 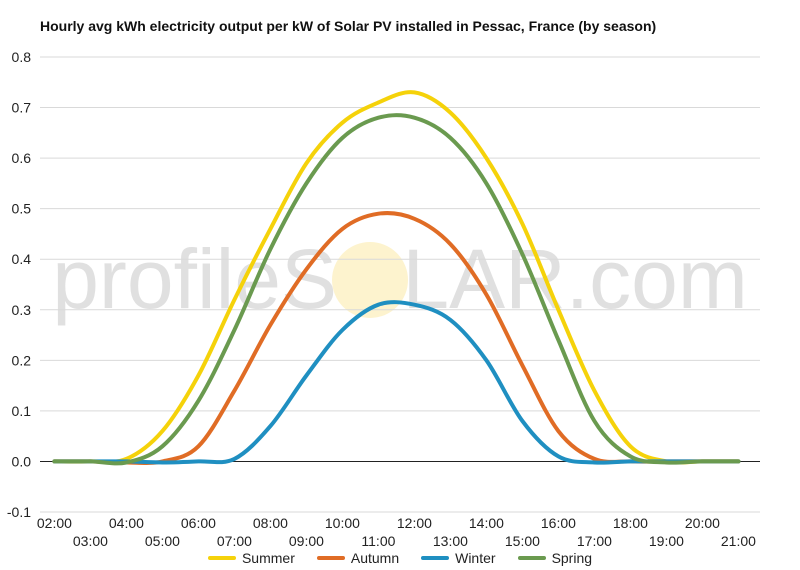 What do you see at coordinates (22, 158) in the screenshot?
I see `y-tick-label: 0.6` at bounding box center [22, 158].